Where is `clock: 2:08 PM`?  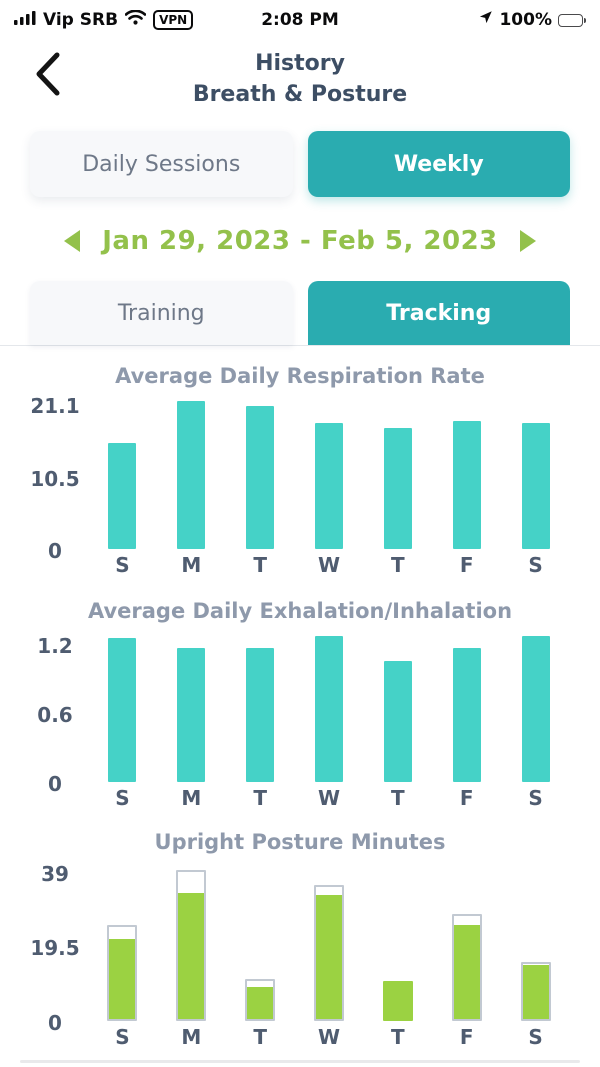
clock: 2:08 PM is located at coordinates (300, 20).